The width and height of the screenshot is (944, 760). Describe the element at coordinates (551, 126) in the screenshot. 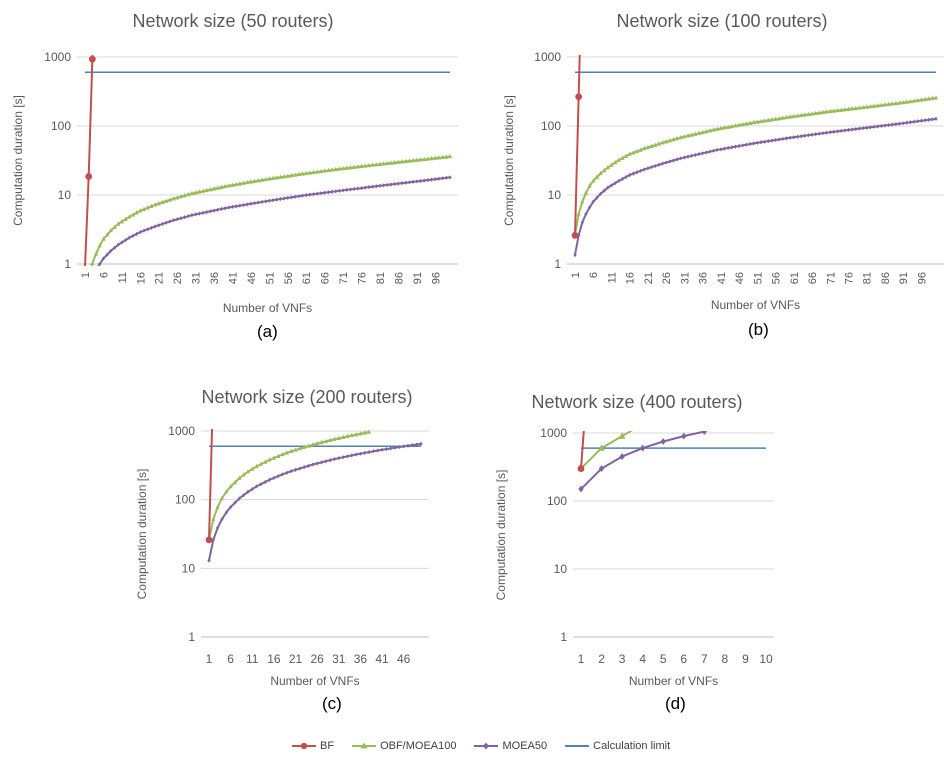

I see `y-tick-label: 100` at that location.